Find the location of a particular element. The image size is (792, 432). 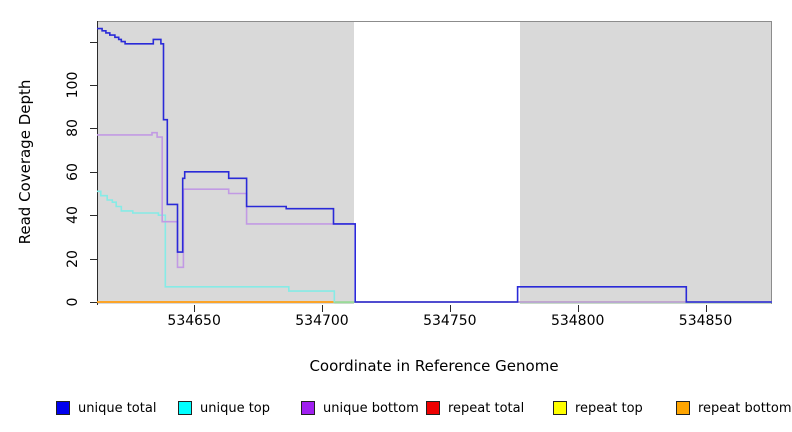

y-tick-label: 0 is located at coordinates (73, 302).